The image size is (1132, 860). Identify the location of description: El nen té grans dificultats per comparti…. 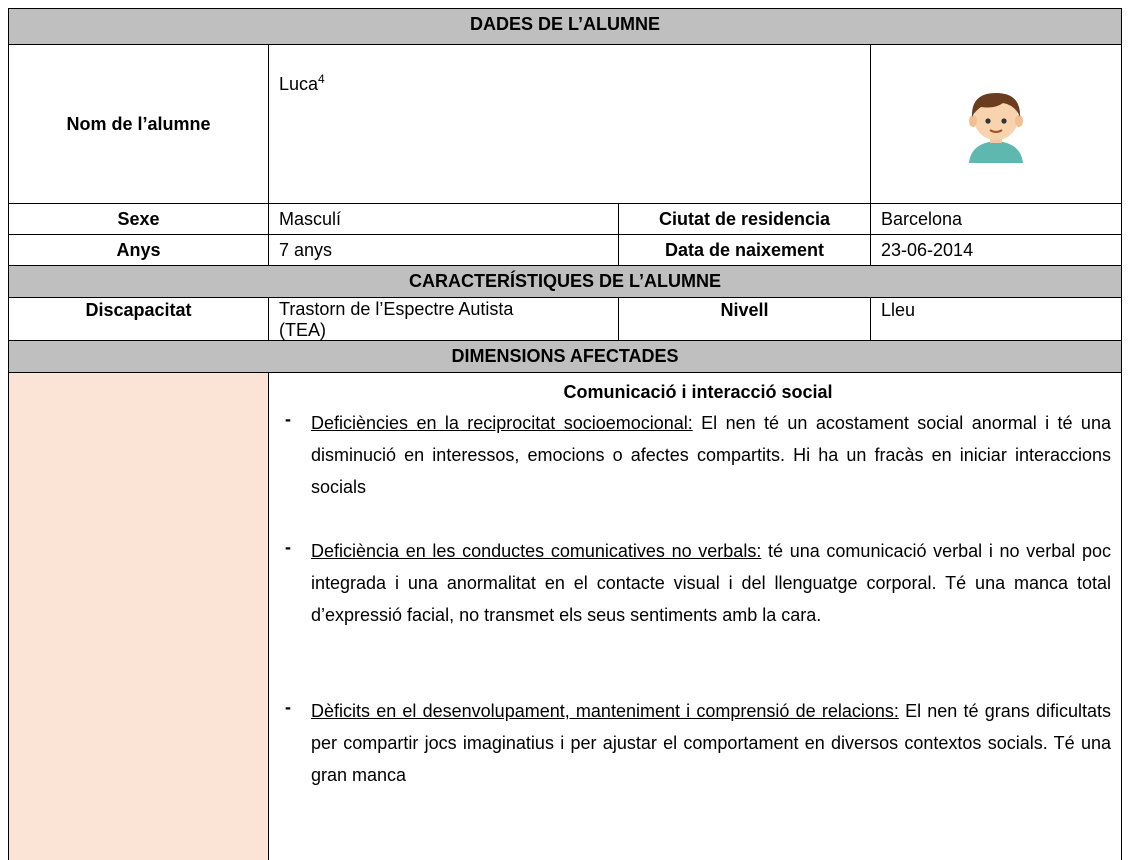
(711, 743).